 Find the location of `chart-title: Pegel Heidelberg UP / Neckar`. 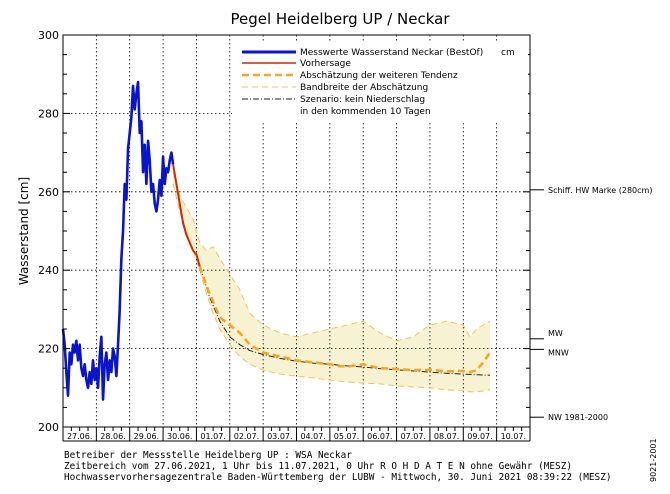

chart-title: Pegel Heidelberg UP / Neckar is located at coordinates (340, 19).